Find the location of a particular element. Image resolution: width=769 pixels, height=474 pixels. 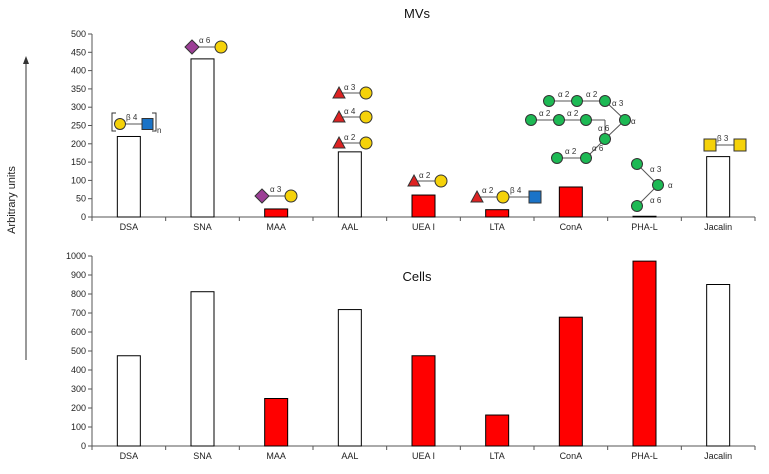

glycan-aal: α 3 α 4 α 2 is located at coordinates (352, 116).